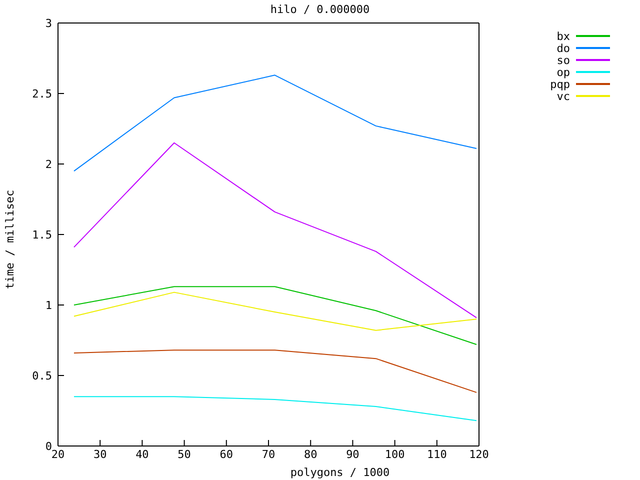 This screenshot has height=480, width=640. Describe the element at coordinates (563, 36) in the screenshot. I see `legend-label: bx` at that location.